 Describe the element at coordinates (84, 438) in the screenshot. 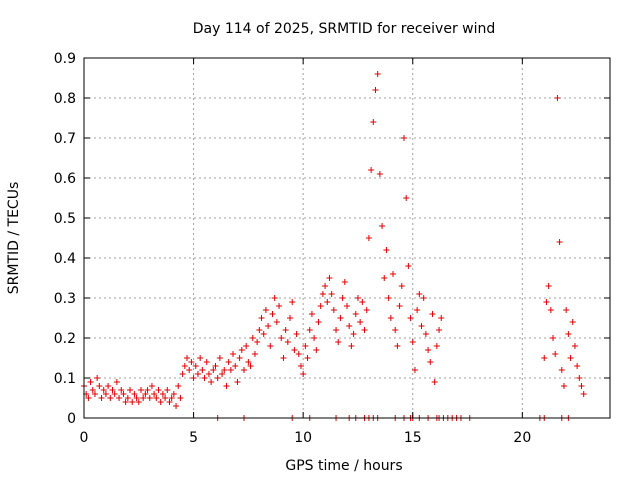

I see `x-tick-label: 0` at that location.